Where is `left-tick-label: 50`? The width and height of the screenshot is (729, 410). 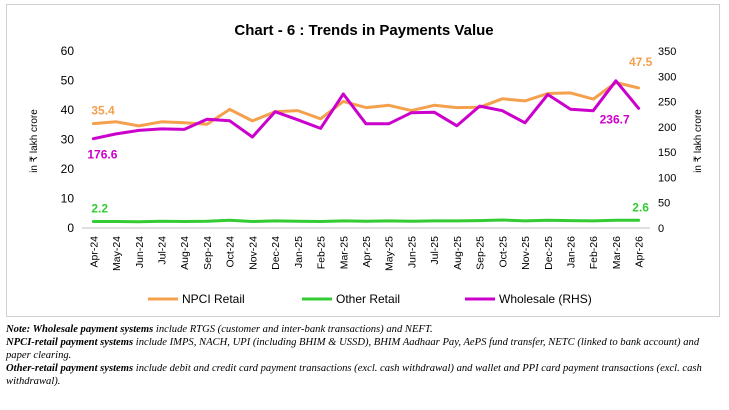
left-tick-label: 50 is located at coordinates (68, 81).